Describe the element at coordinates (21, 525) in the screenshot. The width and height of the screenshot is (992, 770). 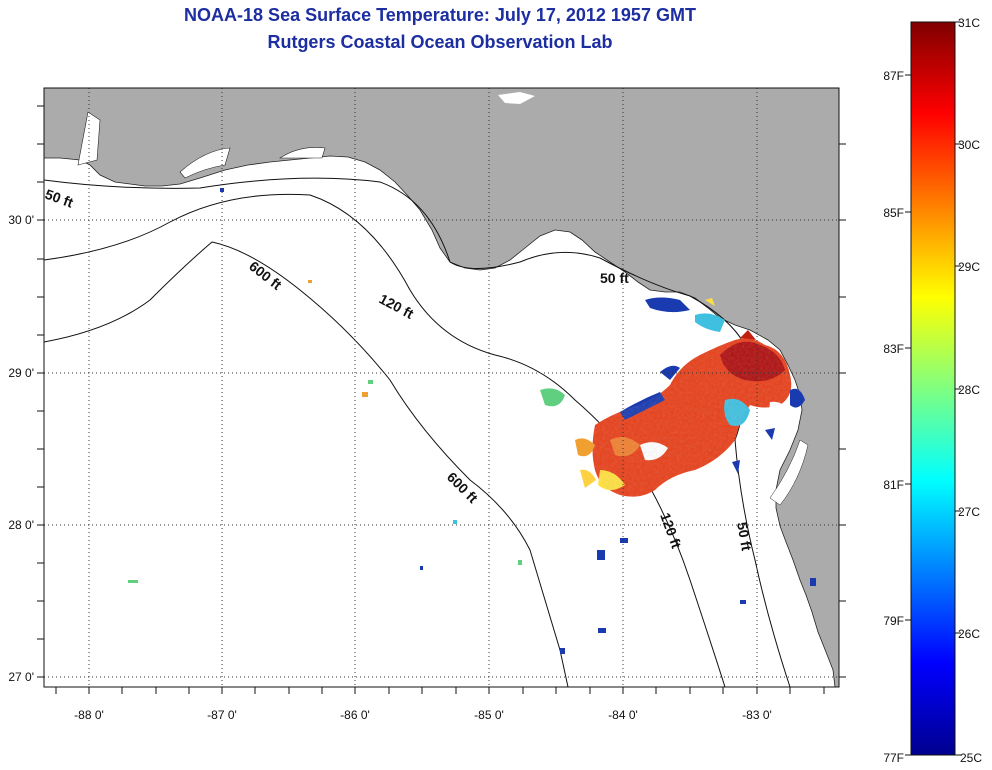
I see `lat-label: 28 0'` at that location.